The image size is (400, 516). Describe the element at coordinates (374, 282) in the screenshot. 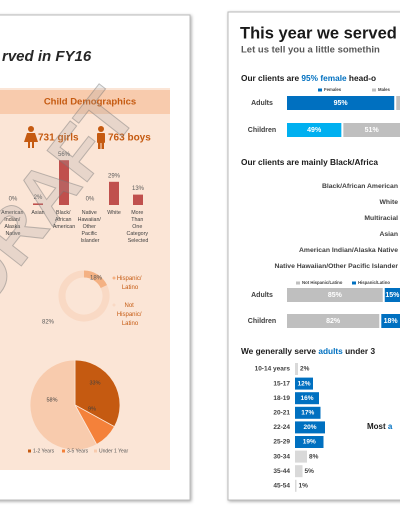

I see `legend-label: Hispanic/Latino` at that location.